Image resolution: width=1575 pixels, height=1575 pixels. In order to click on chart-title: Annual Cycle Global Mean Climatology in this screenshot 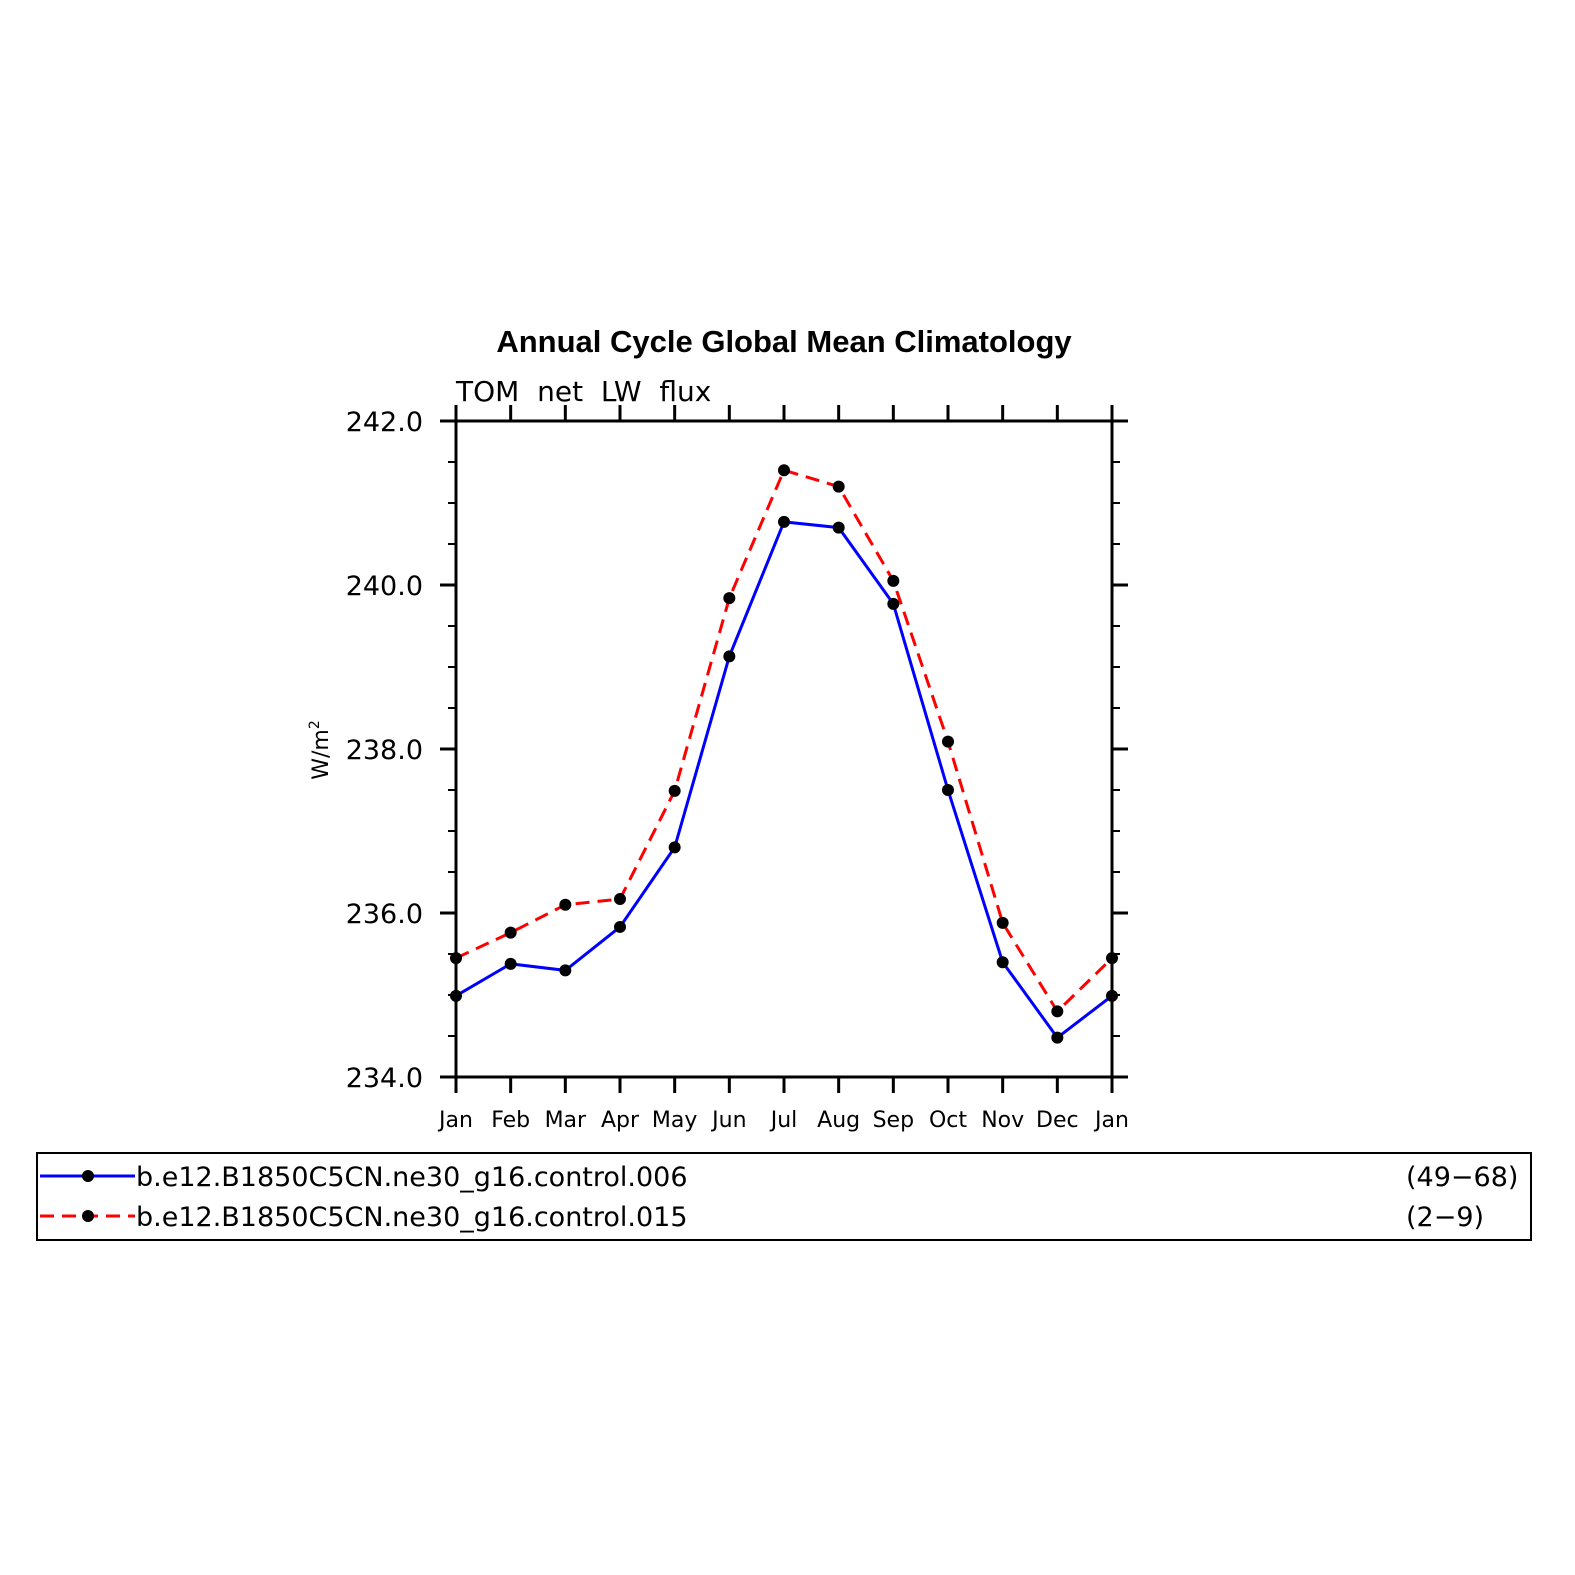, I will do `click(784, 341)`.